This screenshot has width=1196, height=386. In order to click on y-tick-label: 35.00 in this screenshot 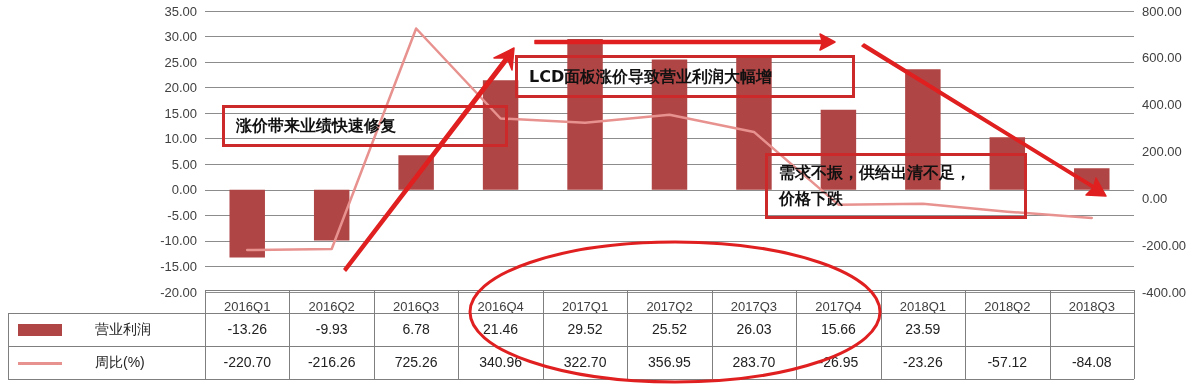, I will do `click(180, 11)`.